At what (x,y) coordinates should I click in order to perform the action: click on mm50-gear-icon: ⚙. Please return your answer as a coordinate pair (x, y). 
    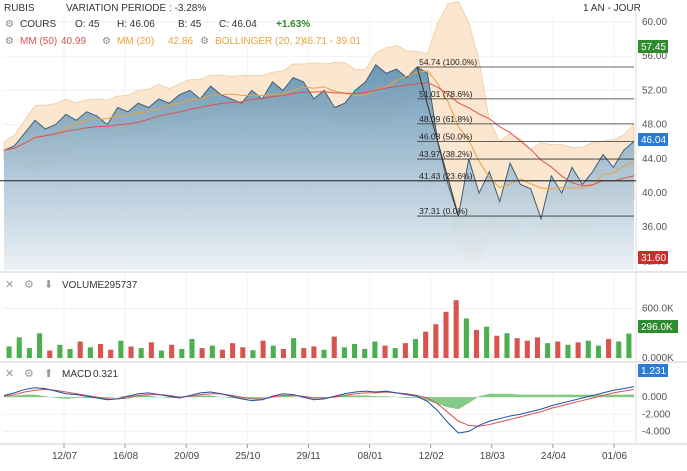
    Looking at the image, I should click on (9, 41).